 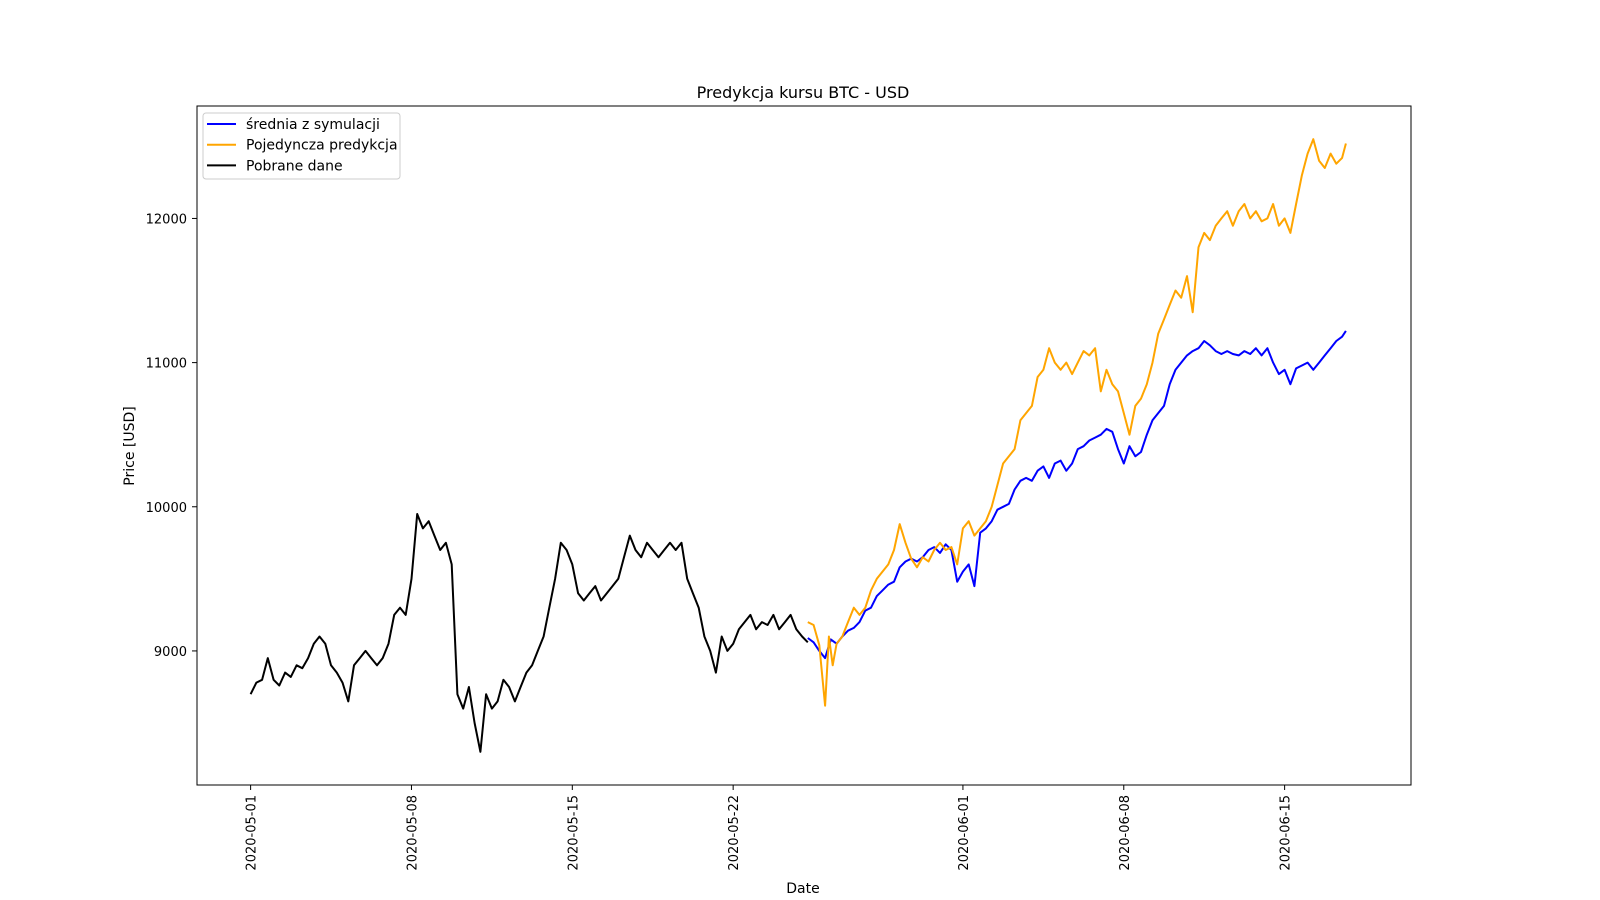 What do you see at coordinates (413, 833) in the screenshot?
I see `x-tick-label: 2020-05-08` at bounding box center [413, 833].